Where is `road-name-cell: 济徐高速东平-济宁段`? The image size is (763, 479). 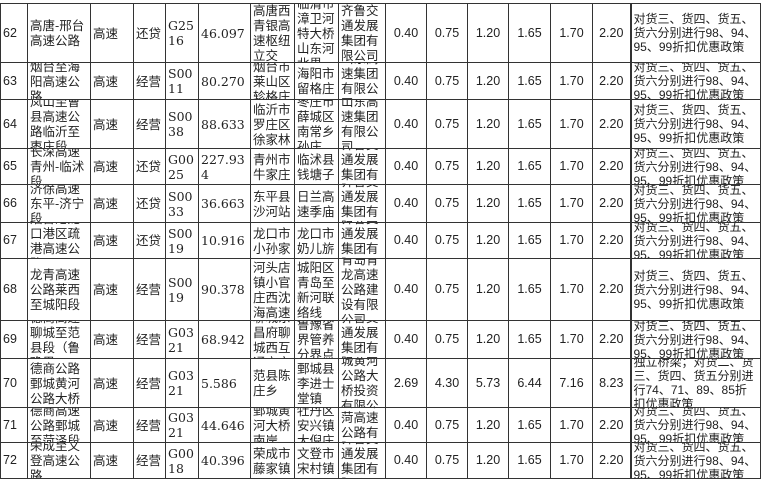 road-name-cell: 济徐高速东平-济宁段 is located at coordinates (59, 203).